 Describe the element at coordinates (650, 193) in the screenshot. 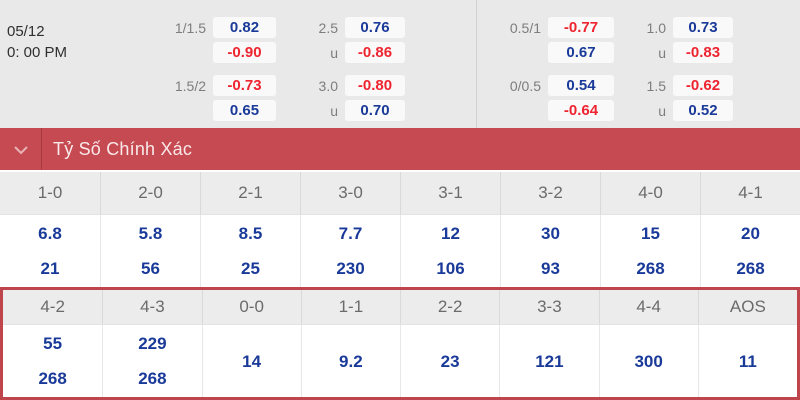

I see `score-column-header: 4-0` at that location.